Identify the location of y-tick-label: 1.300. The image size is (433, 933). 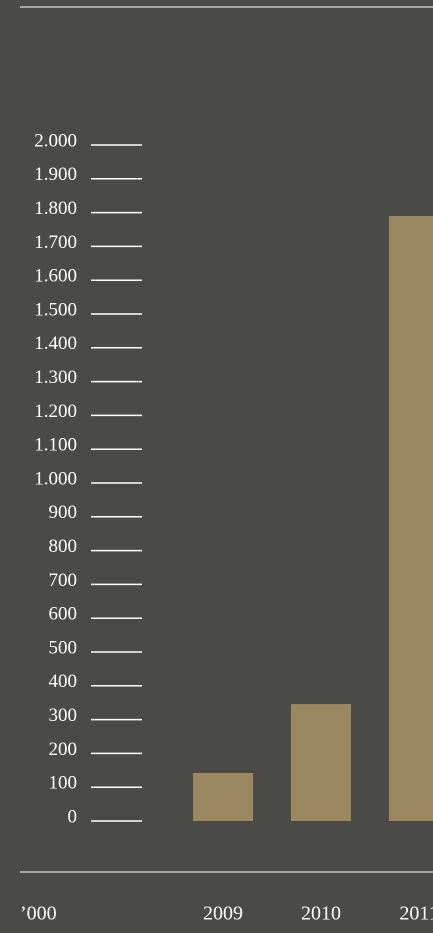
(55, 377).